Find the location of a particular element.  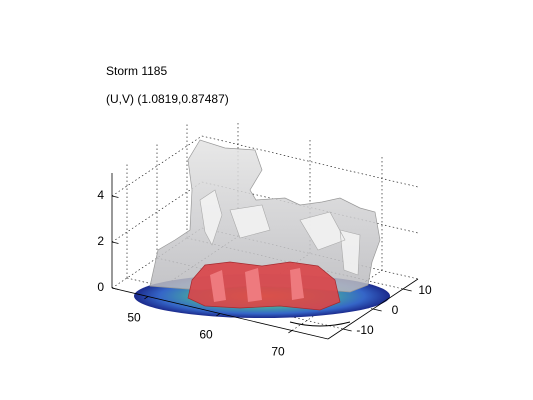

y-tick-label: -10 is located at coordinates (365, 330).